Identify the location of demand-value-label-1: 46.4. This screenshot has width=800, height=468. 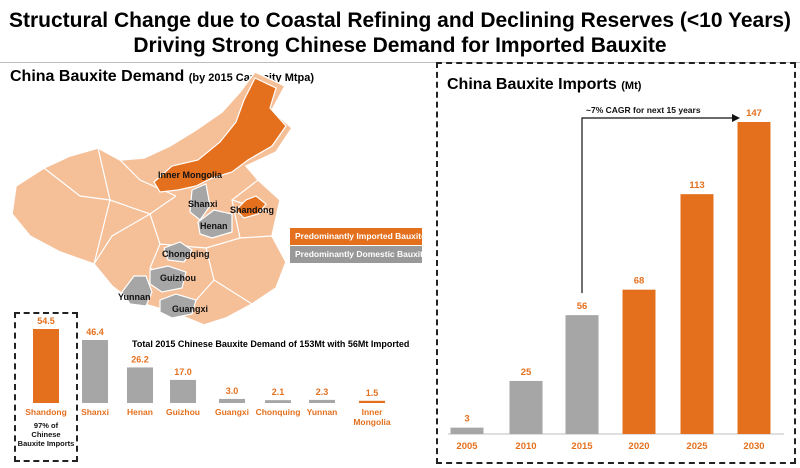
(95, 332).